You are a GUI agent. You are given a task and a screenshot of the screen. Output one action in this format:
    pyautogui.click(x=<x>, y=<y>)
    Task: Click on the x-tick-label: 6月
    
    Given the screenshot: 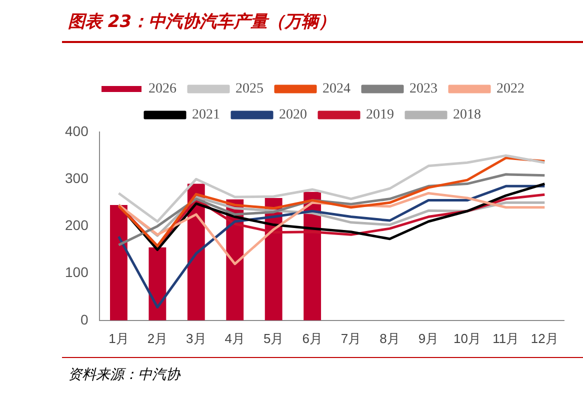 What is the action you would take?
    pyautogui.click(x=312, y=338)
    